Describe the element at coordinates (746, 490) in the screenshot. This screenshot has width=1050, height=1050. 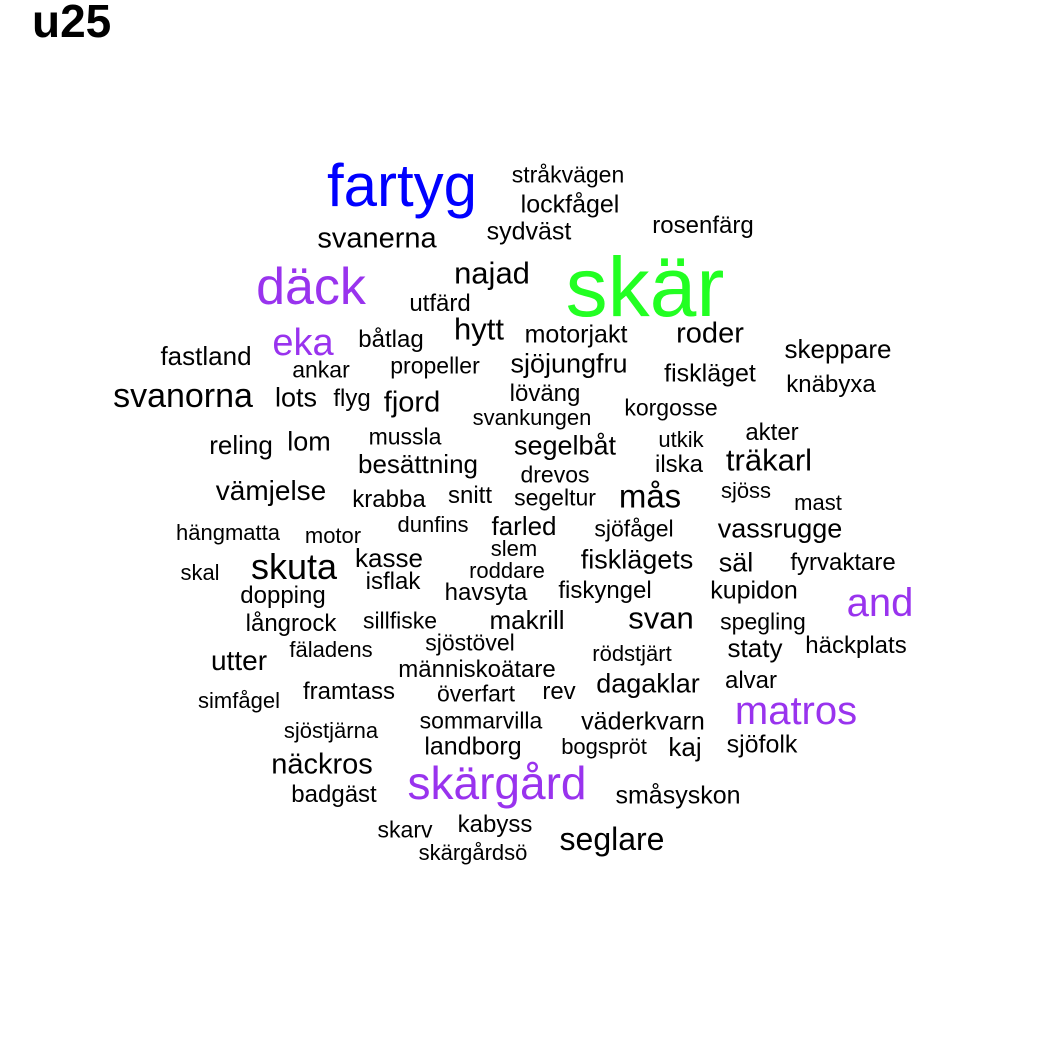
I see `cloud-word: sjöss` at that location.